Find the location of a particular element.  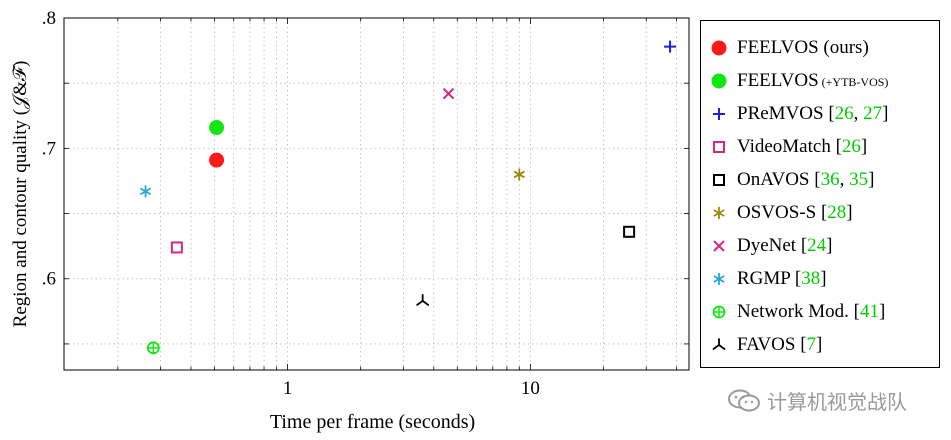

legend-label: RGMP [38] is located at coordinates (782, 278).